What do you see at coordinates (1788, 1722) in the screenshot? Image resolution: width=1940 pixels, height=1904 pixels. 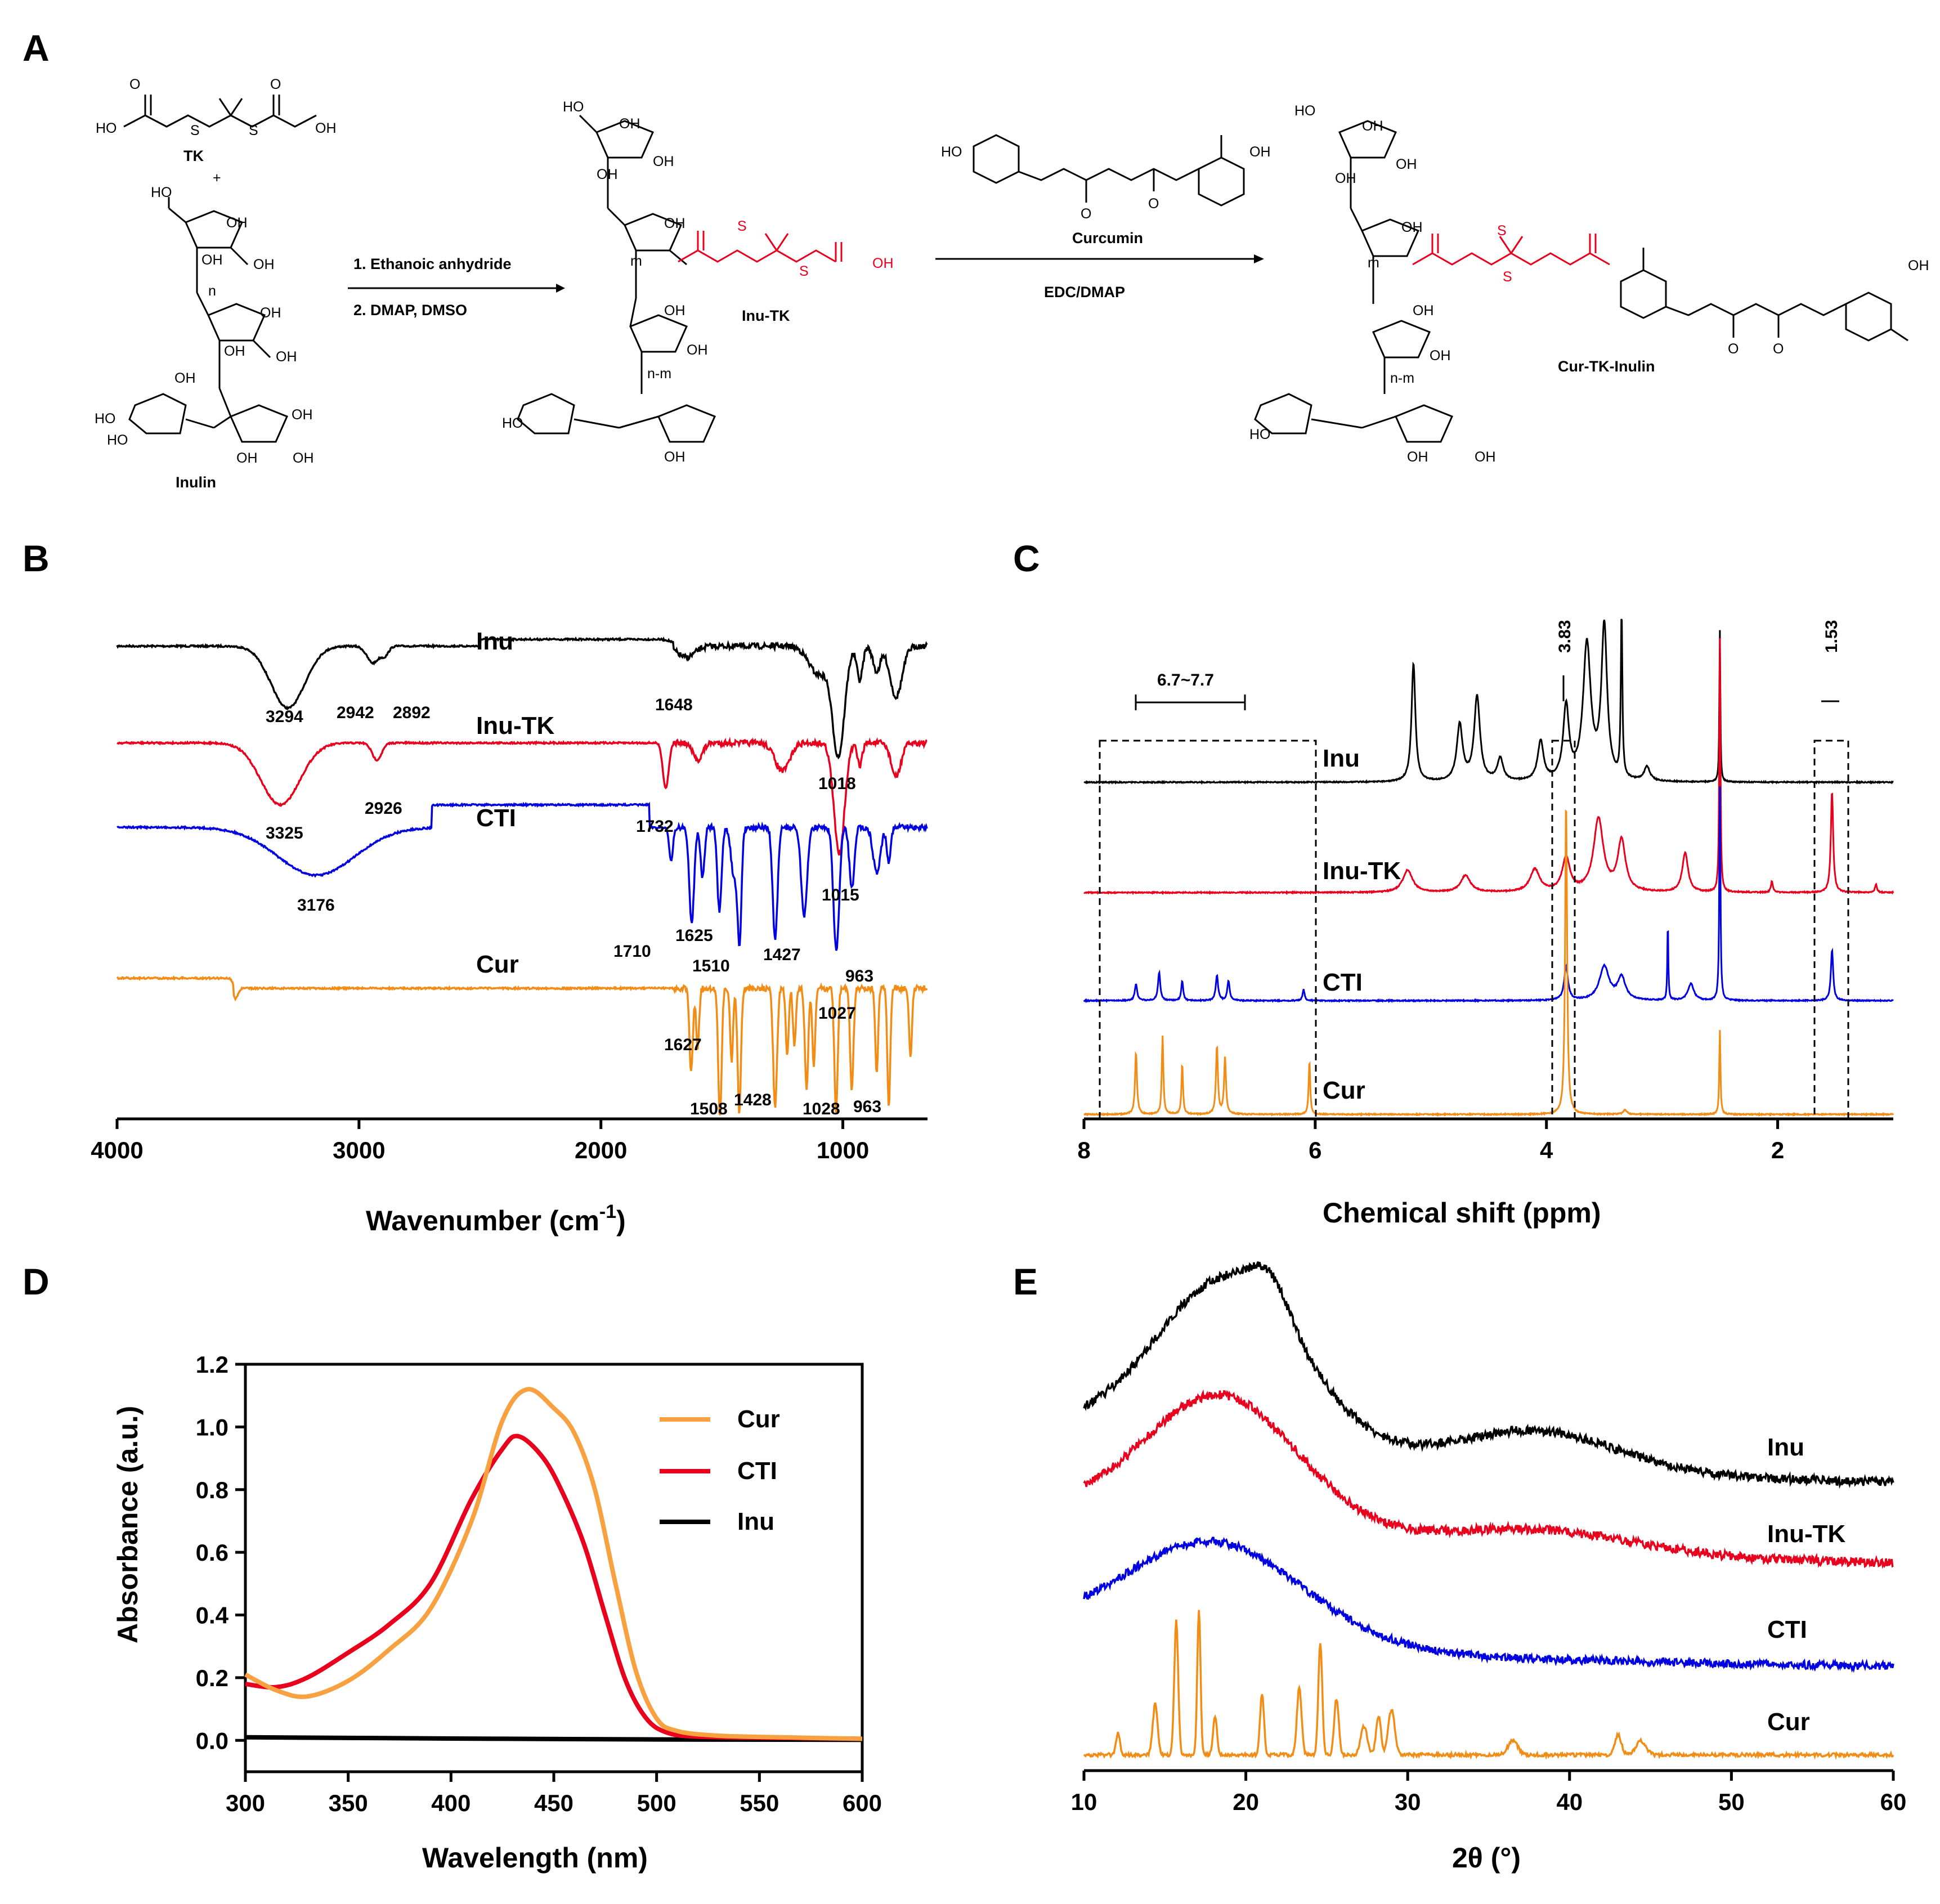 I see `e-label-cur: Cur` at bounding box center [1788, 1722].